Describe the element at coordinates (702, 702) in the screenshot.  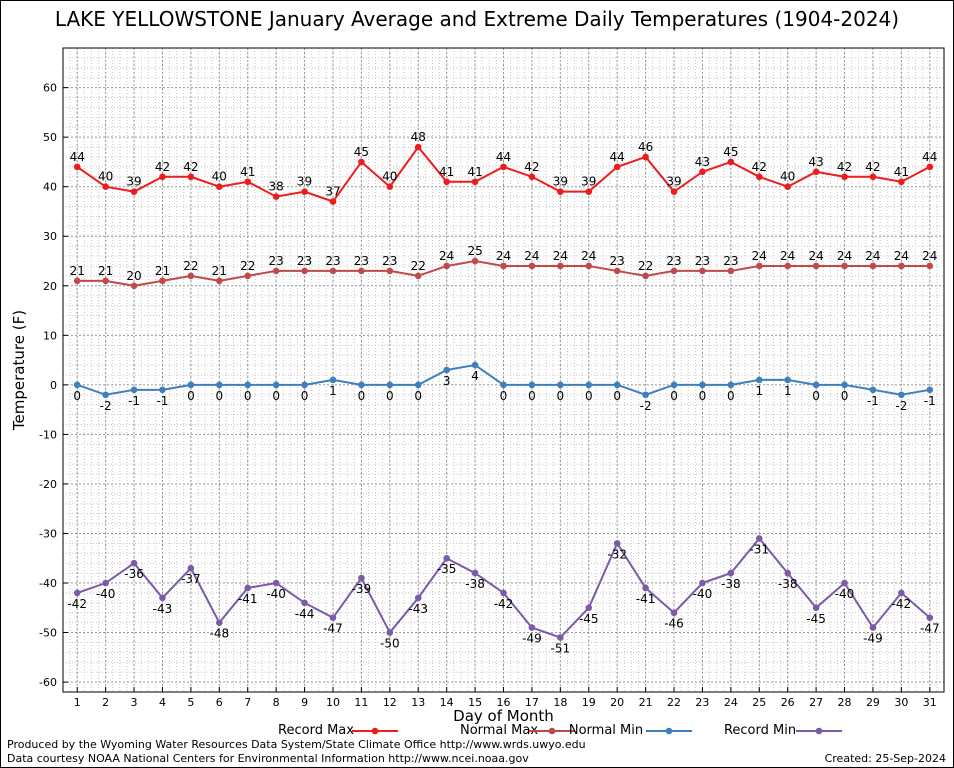
I see `x-tick-label: 23` at that location.